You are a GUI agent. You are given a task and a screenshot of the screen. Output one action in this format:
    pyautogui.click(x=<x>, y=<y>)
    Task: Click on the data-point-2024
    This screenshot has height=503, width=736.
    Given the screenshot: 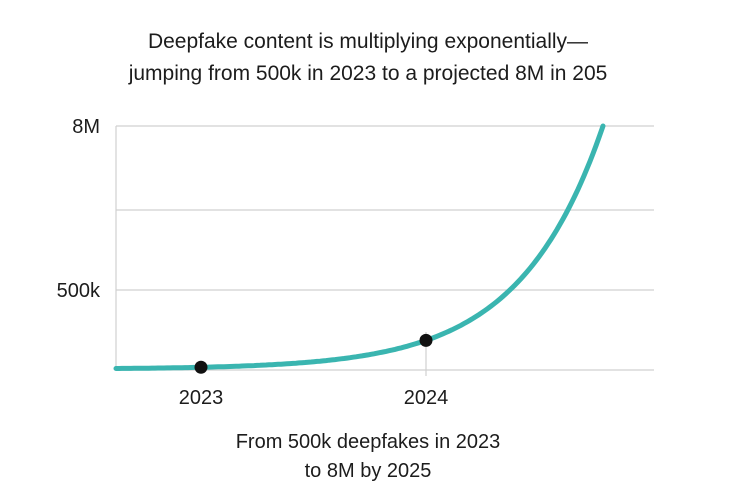 What is the action you would take?
    pyautogui.click(x=426, y=340)
    